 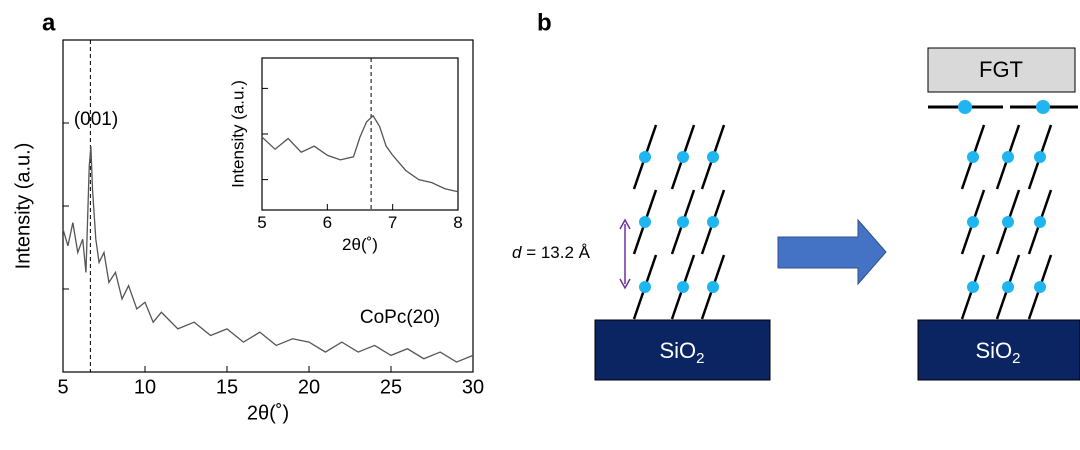 What do you see at coordinates (457, 222) in the screenshot?
I see `x-tick-label: 8` at bounding box center [457, 222].